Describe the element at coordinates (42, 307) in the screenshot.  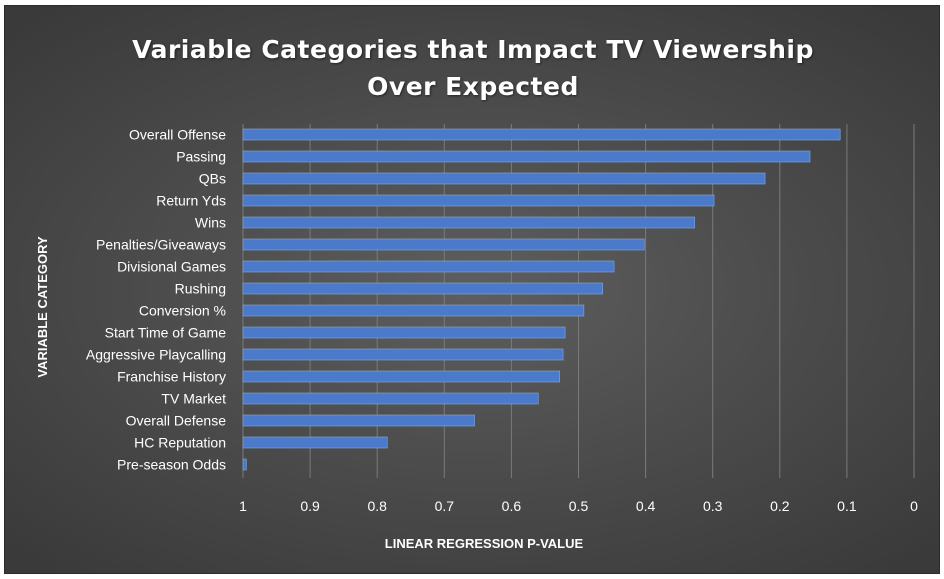
I see `y-axis-title: VARIABLE CATEGORY` at that location.